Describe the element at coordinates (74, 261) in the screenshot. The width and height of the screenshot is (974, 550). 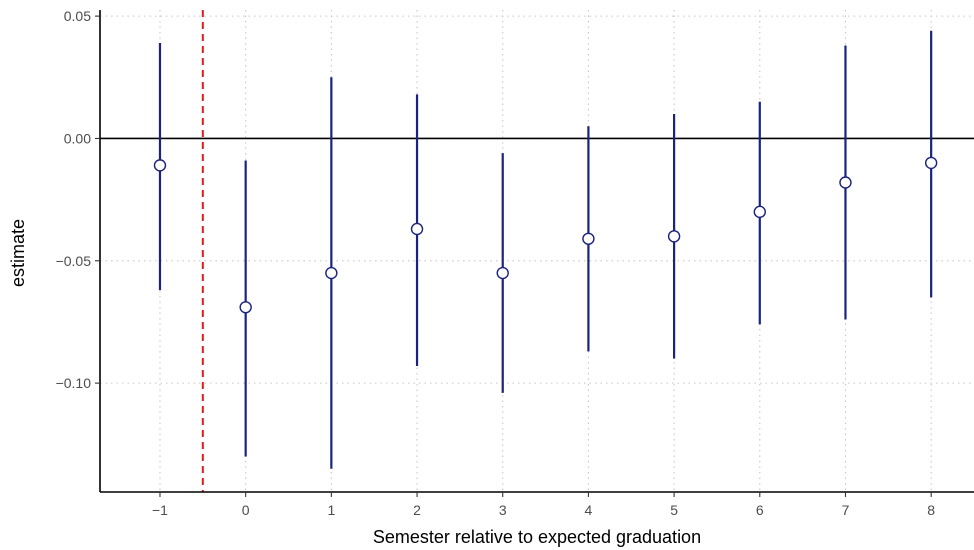
I see `y-tick-label-2: −0.05` at that location.